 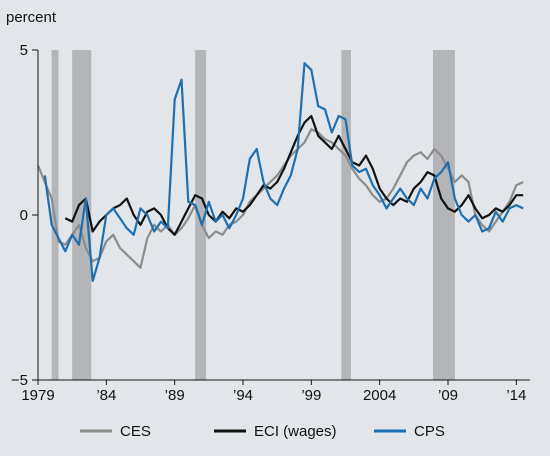 I want to click on y-tick-labels: 5 0 −5, so click(x=24, y=215).